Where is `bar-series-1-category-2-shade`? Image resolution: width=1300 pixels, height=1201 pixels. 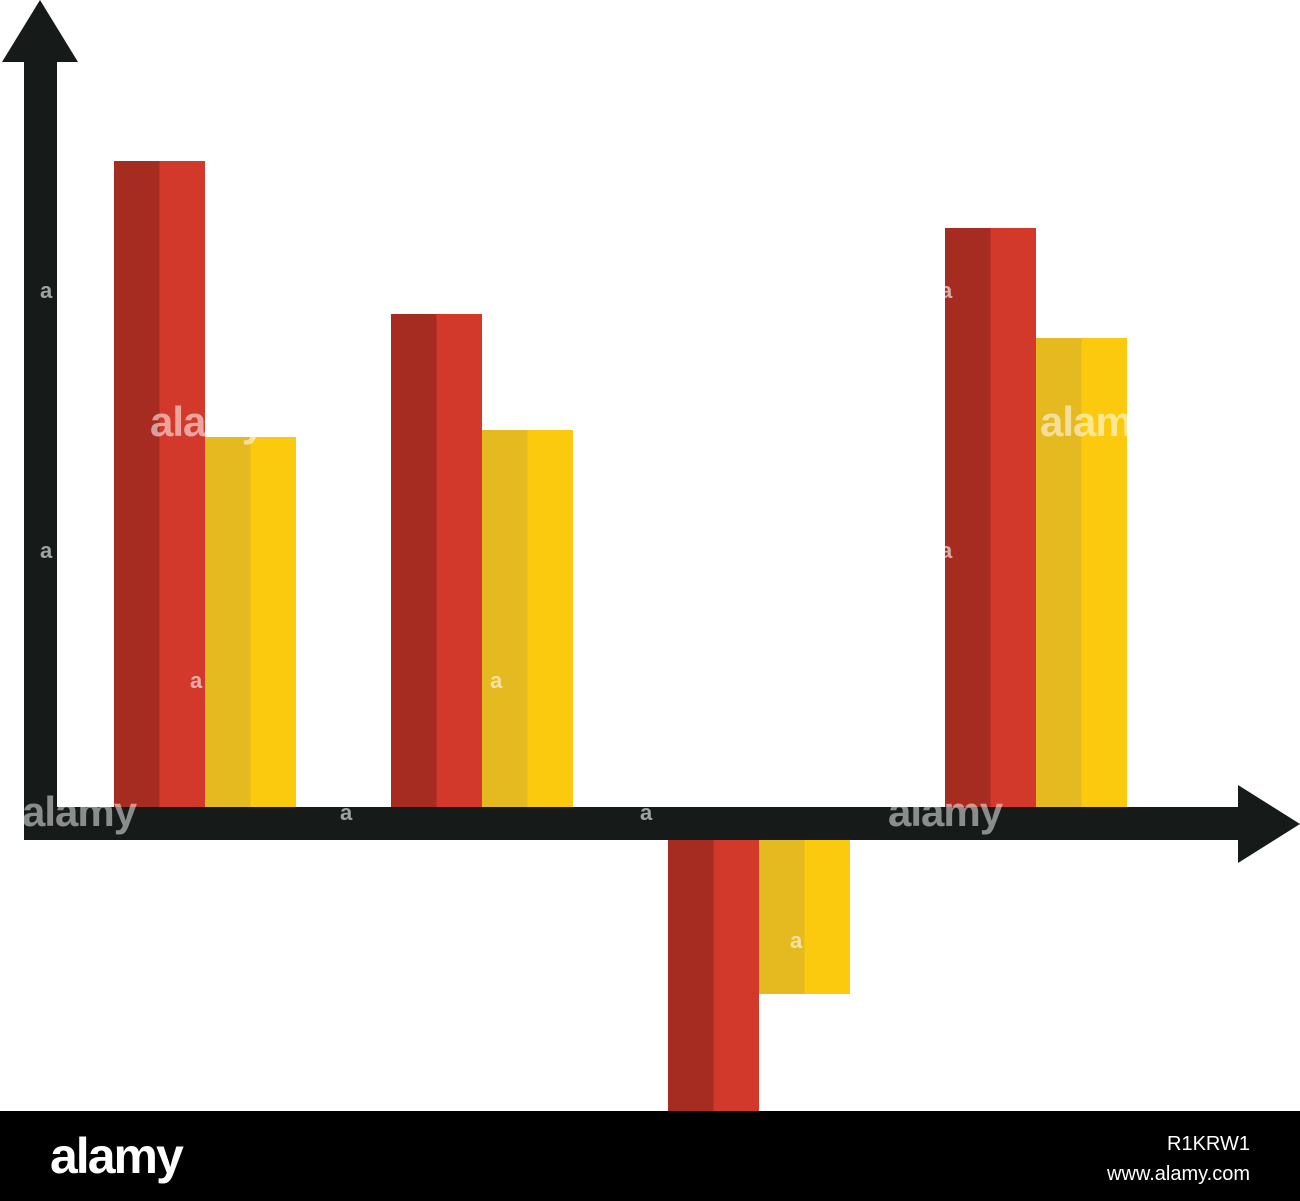
bar-series-1-category-2-shade is located at coordinates (414, 560).